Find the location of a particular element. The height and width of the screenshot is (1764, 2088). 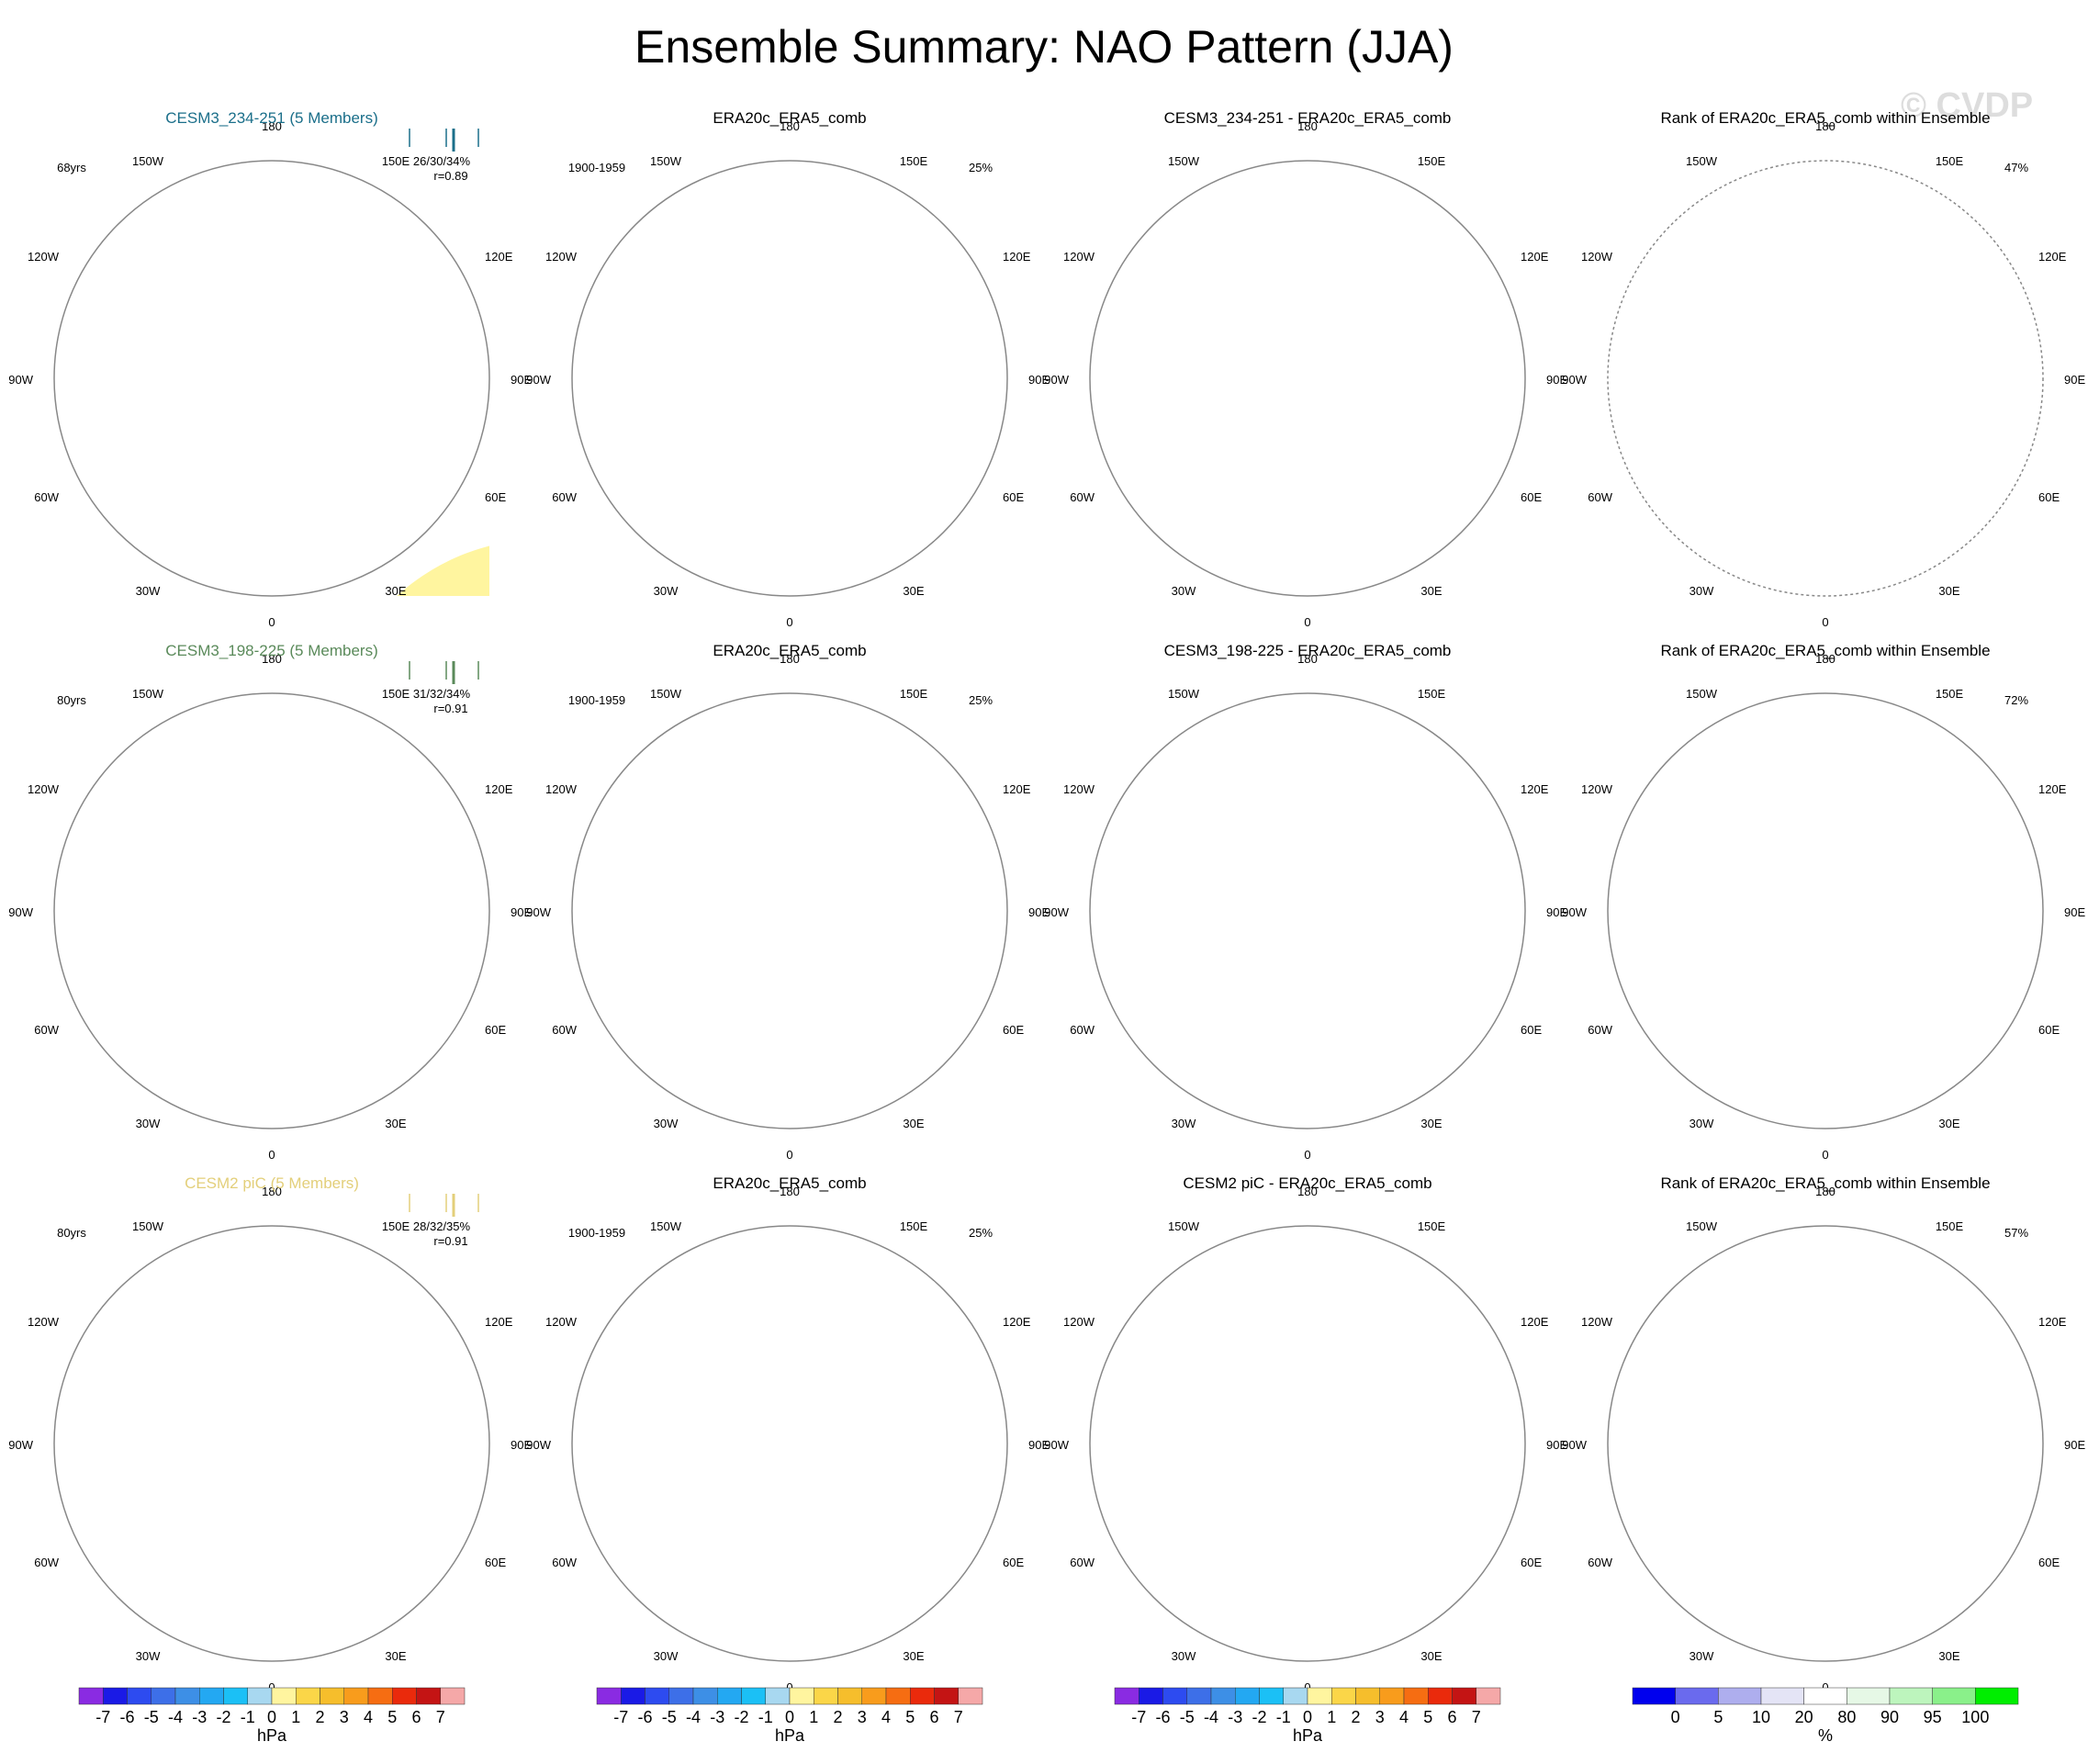

colorbar-tick-label: -6 is located at coordinates (1162, 1717).